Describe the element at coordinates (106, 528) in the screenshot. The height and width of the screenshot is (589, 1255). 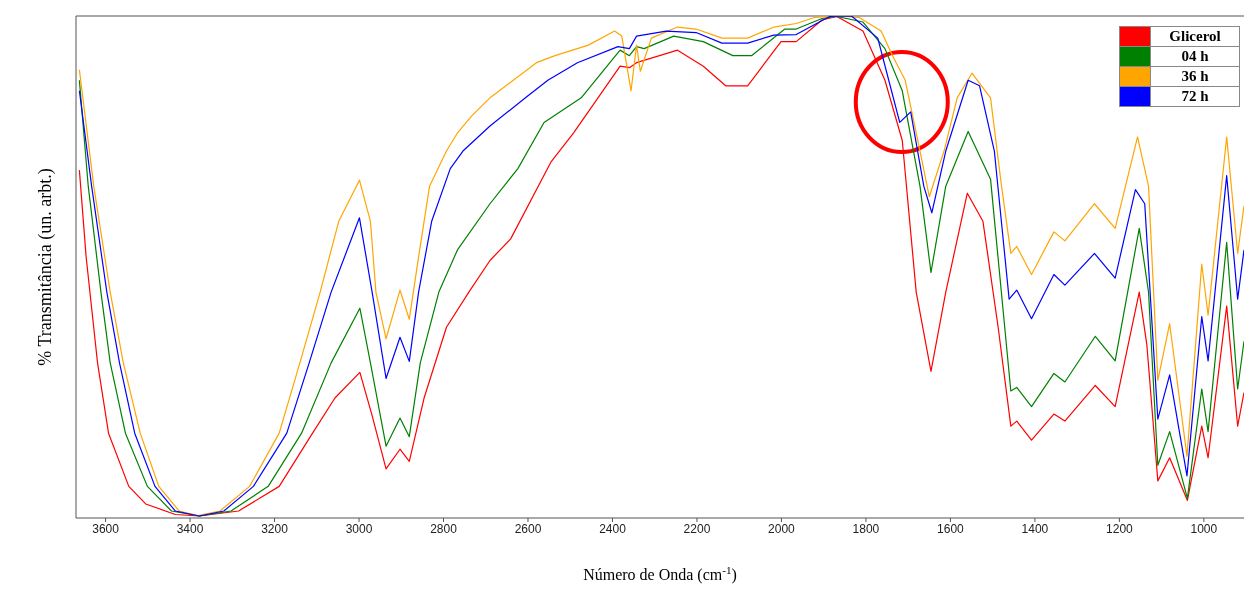
I see `x-tick-label: 3600` at that location.